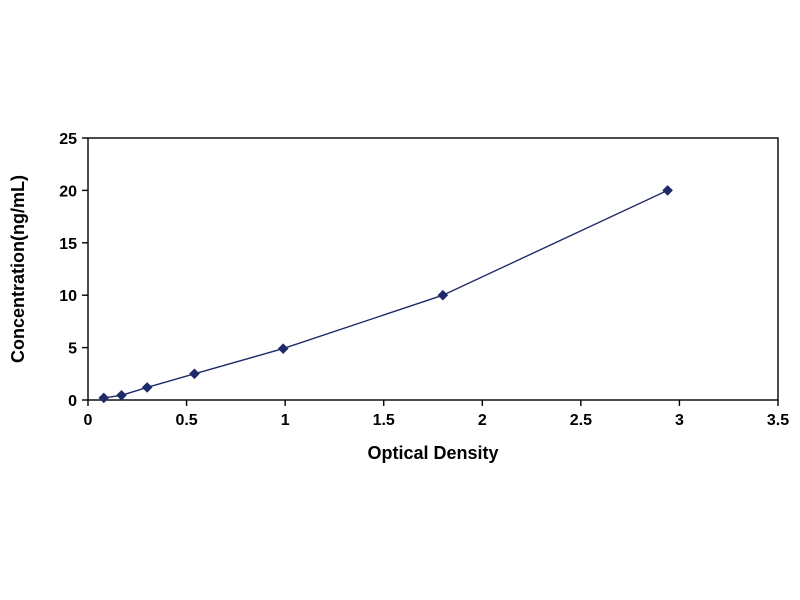  I want to click on y-tick-label: 0, so click(72, 401).